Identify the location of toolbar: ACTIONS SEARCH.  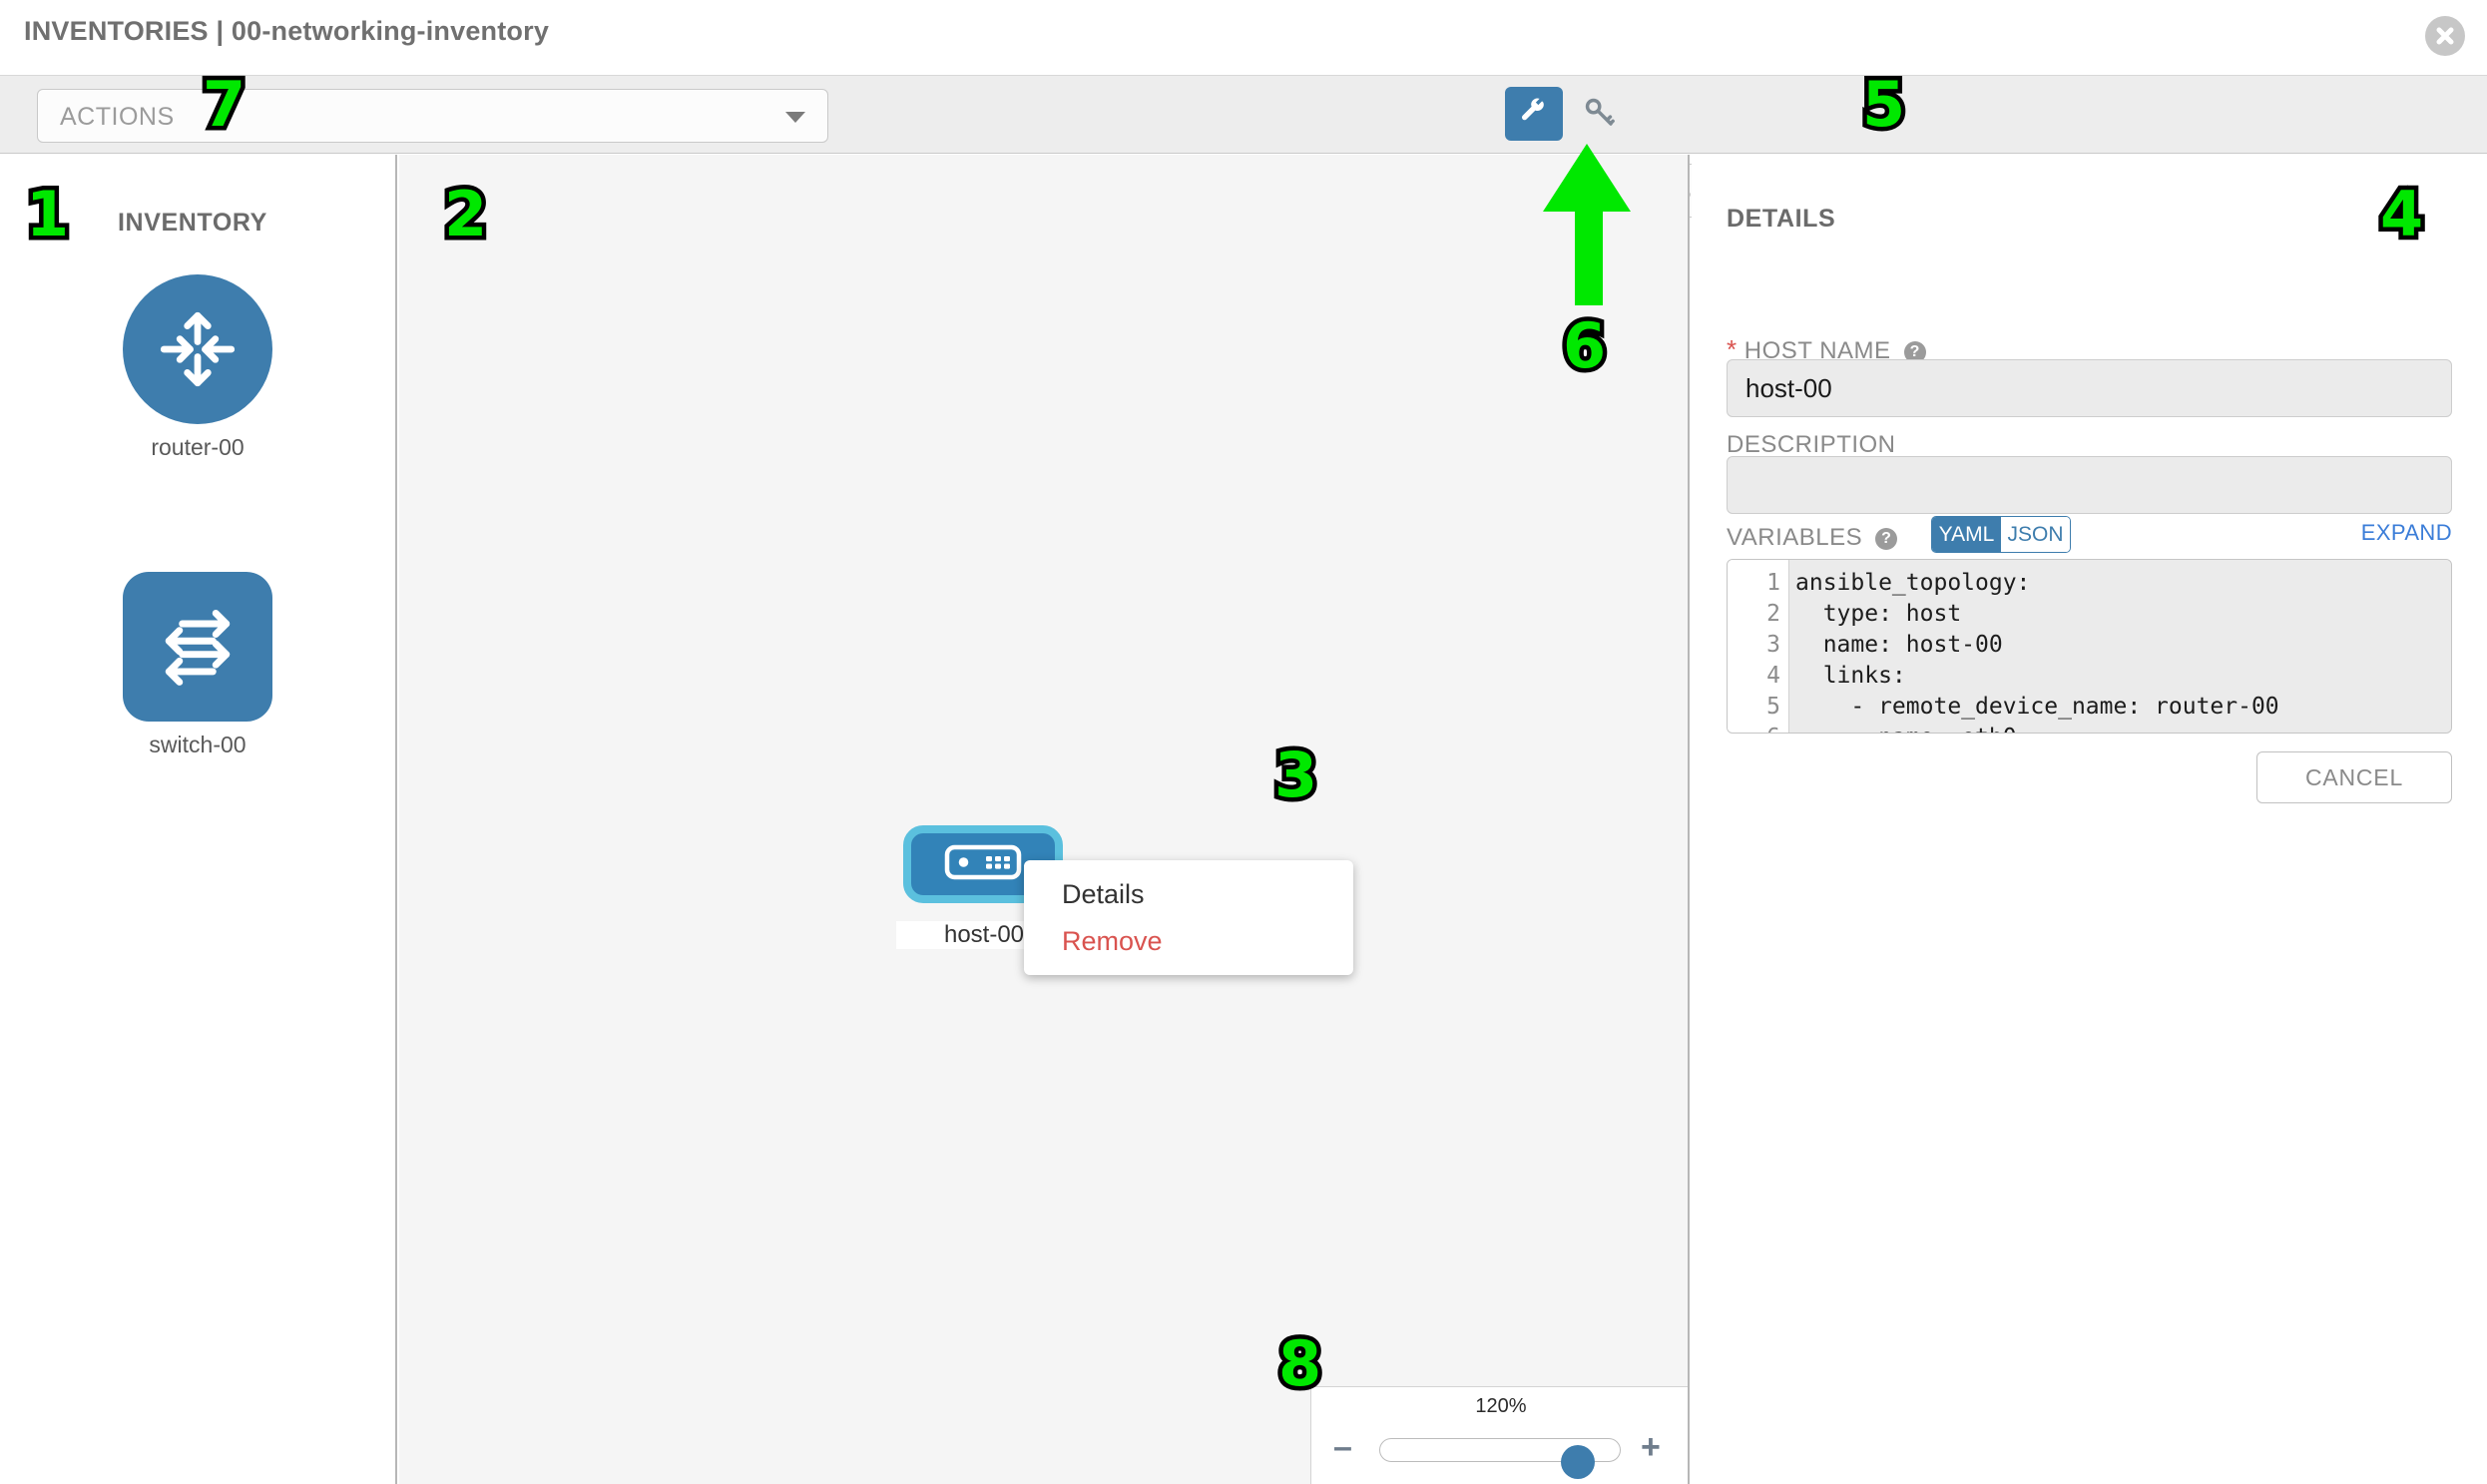
(1243, 146).